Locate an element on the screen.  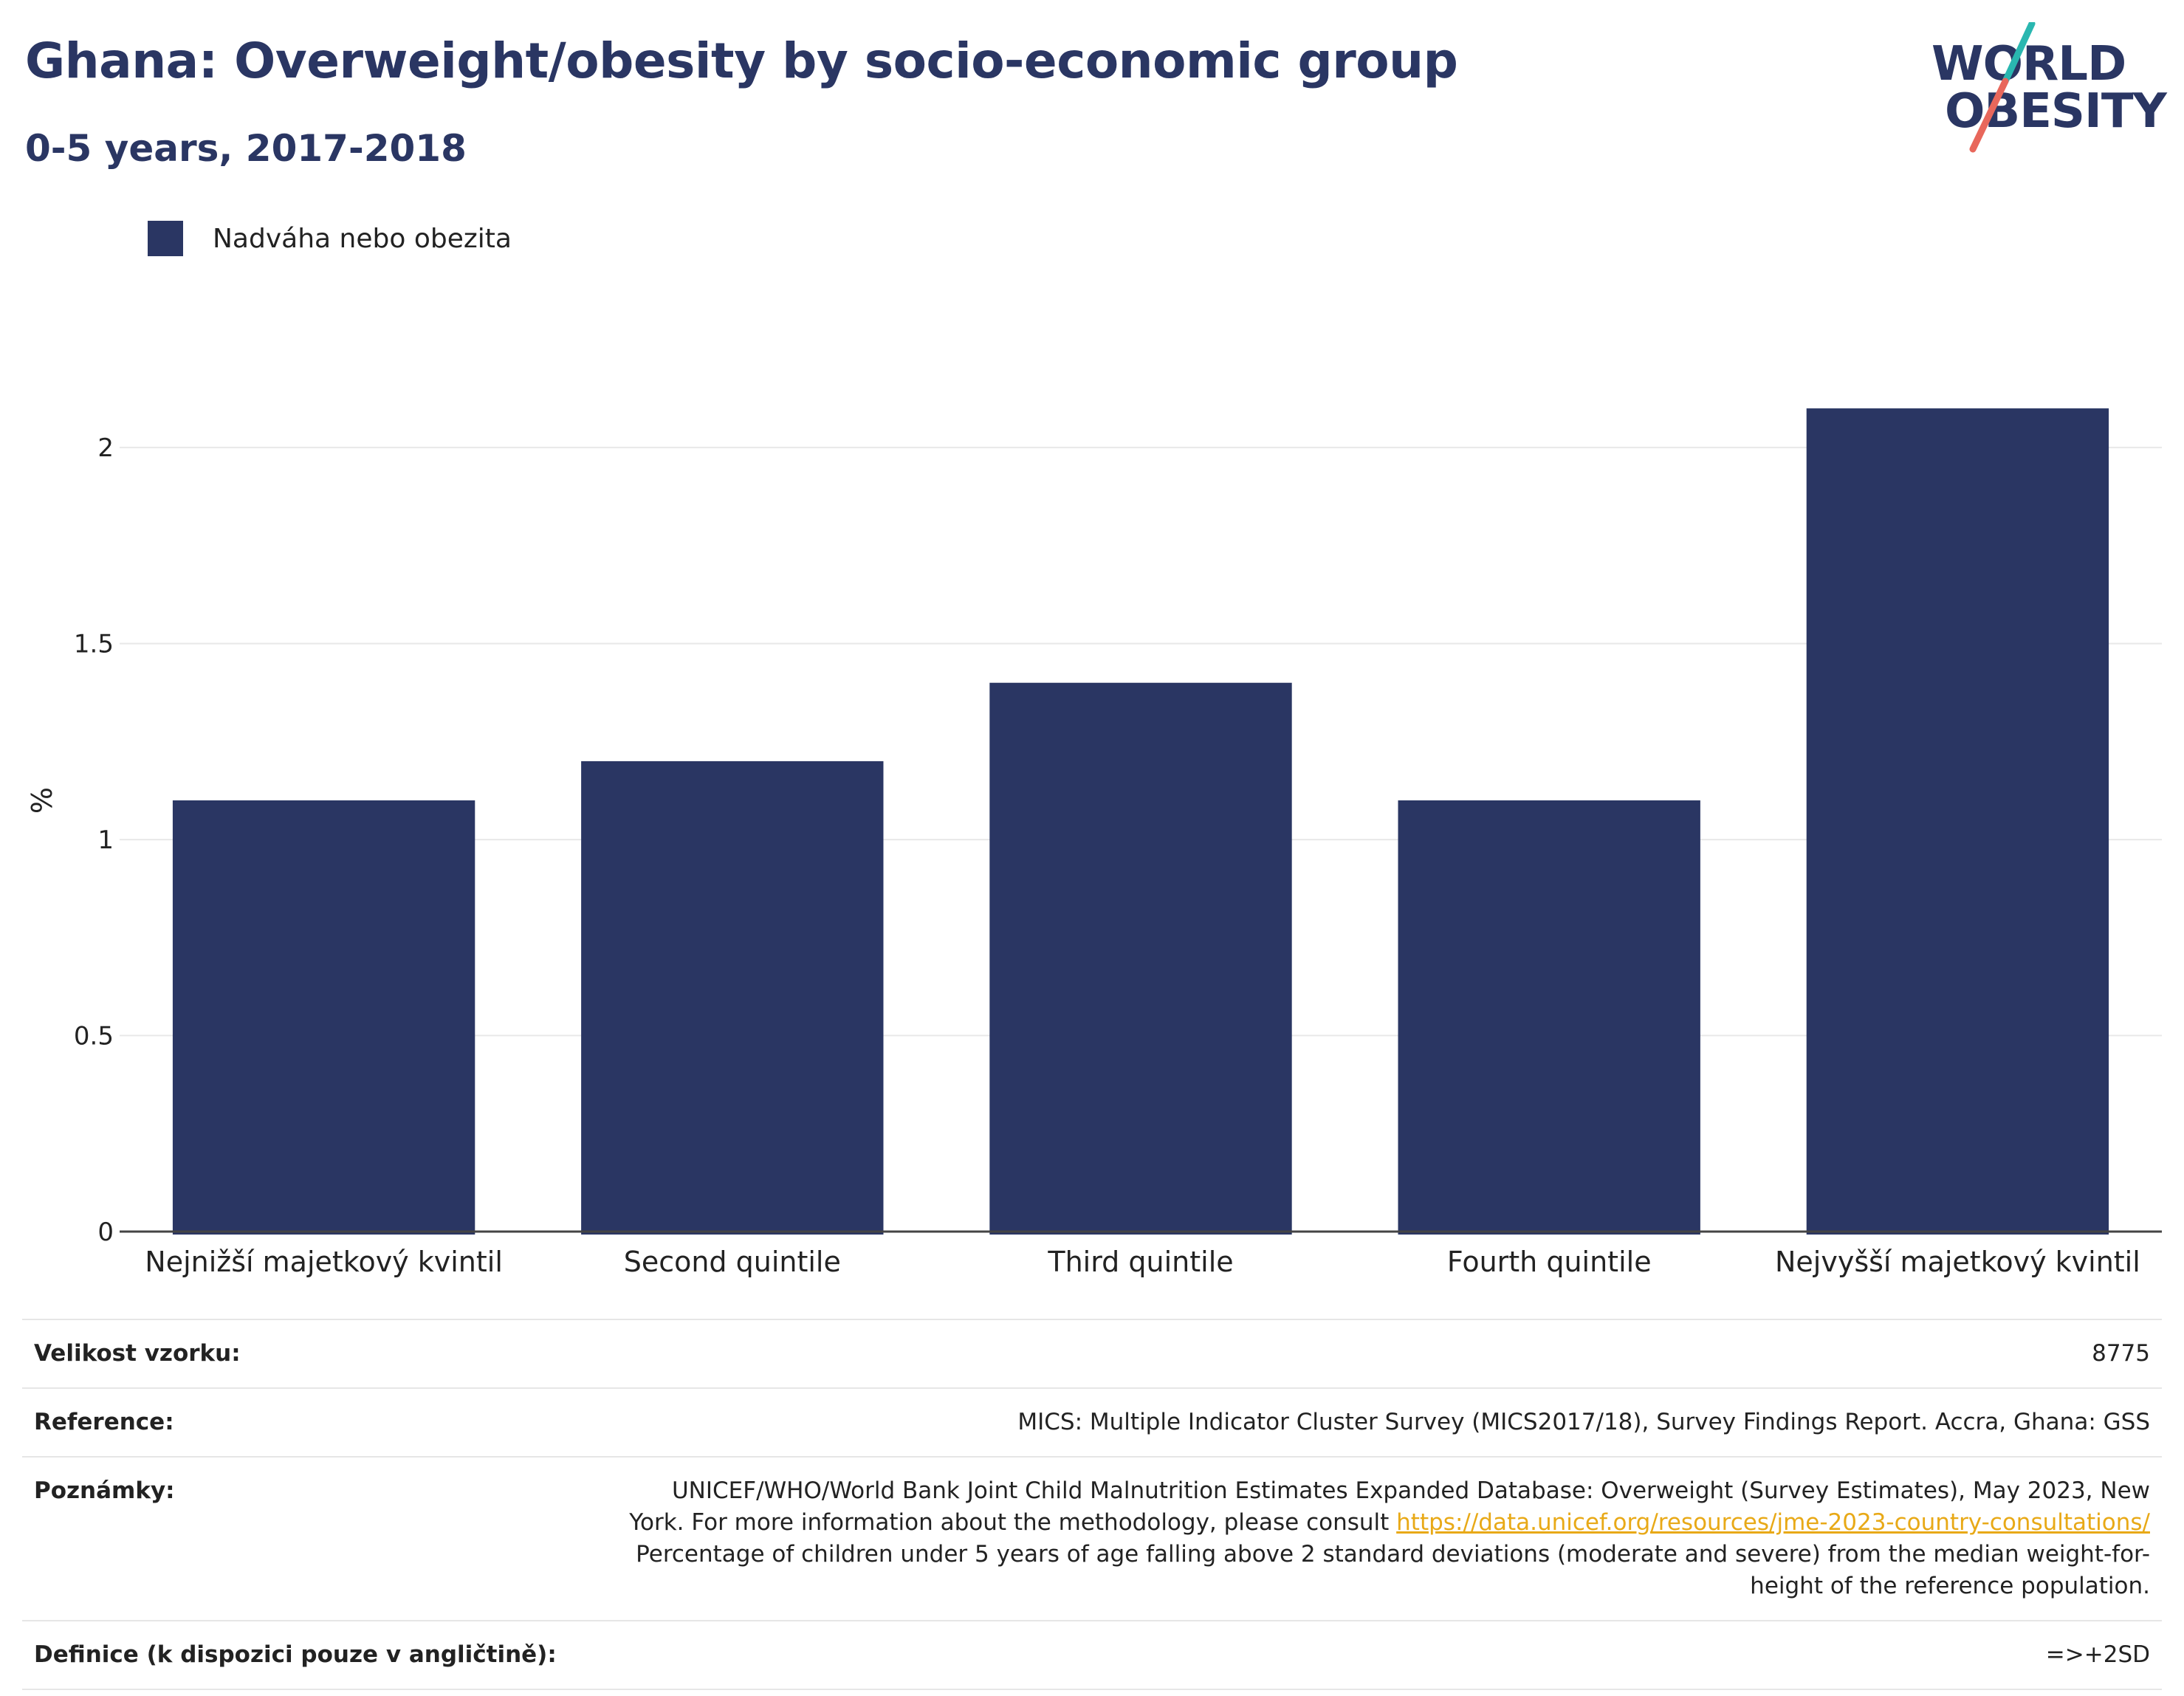
y-axis-ticks: 0 0.5 1 1.5 2 is located at coordinates (94, 840).